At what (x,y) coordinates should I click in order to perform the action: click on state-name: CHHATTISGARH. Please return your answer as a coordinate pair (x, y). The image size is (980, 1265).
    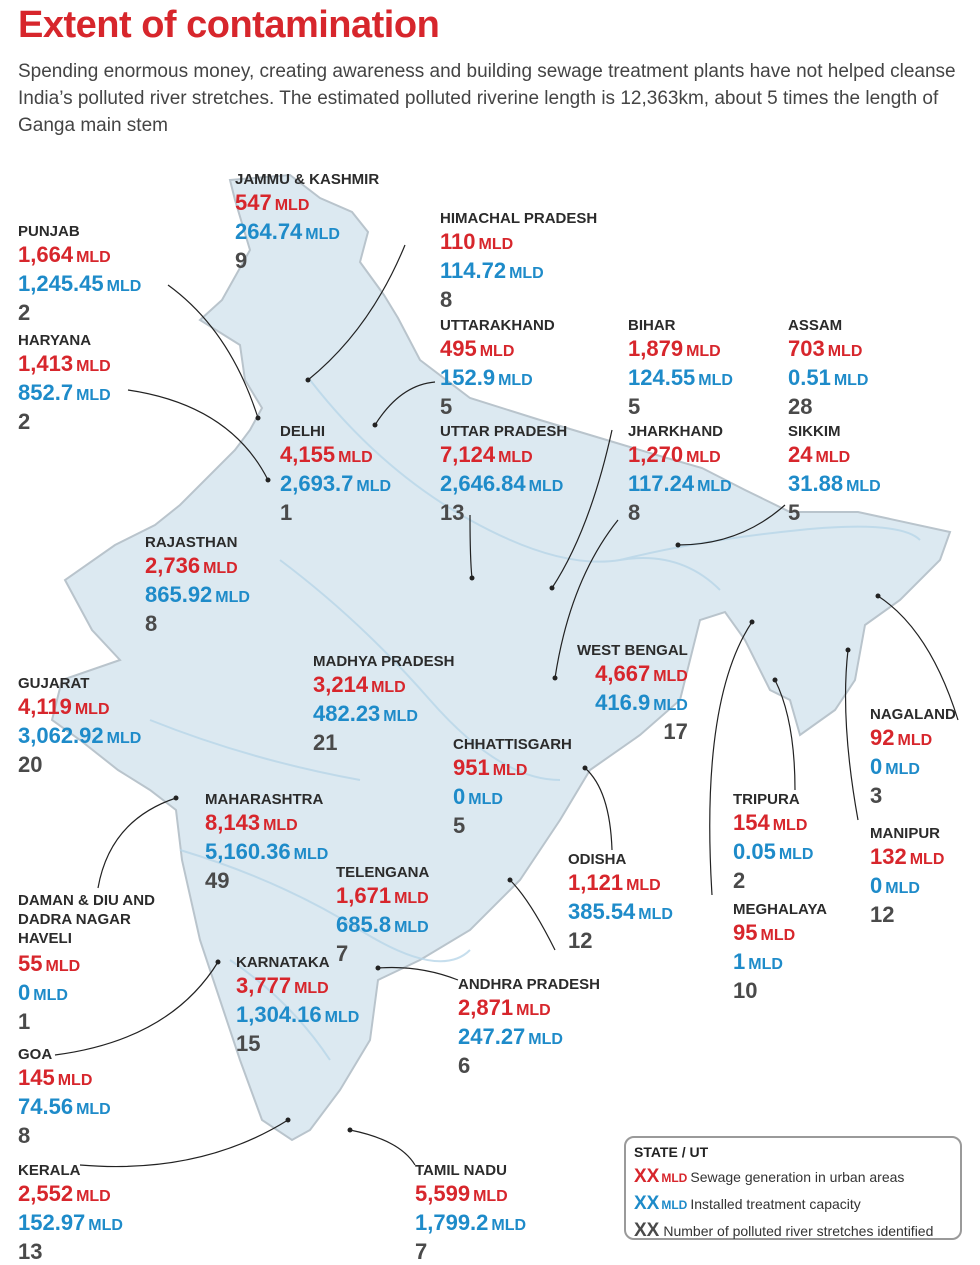
    Looking at the image, I should click on (512, 744).